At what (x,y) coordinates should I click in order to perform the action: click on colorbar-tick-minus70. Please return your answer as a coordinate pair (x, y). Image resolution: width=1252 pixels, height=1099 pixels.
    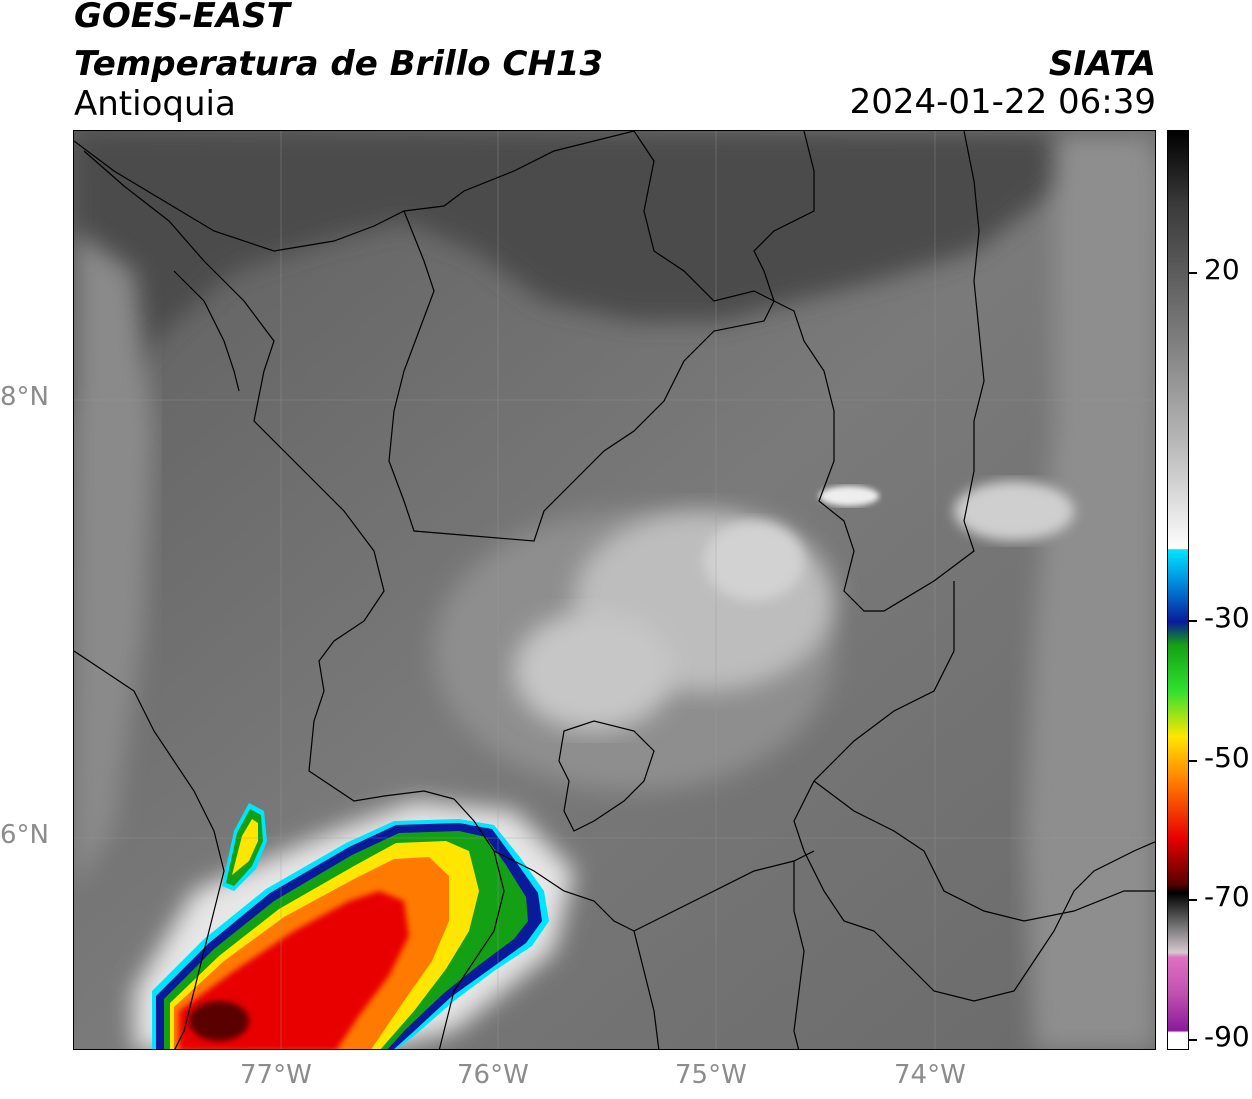
    Looking at the image, I should click on (1193, 900).